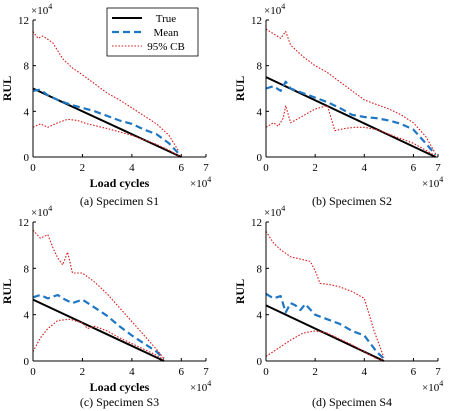 The image size is (474, 411). What do you see at coordinates (166, 33) in the screenshot?
I see `legend-entry-label: Mean` at bounding box center [166, 33].